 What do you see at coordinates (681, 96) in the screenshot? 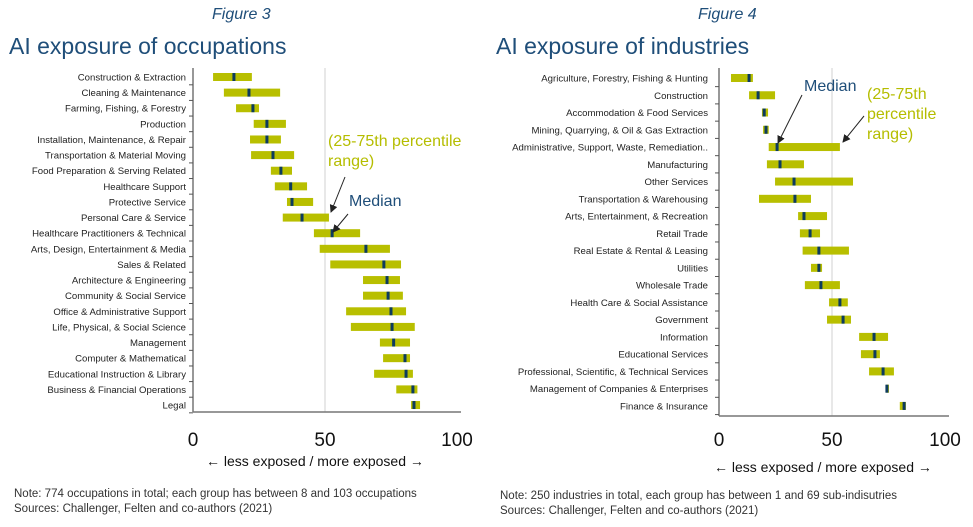
I see `chart2-category-label: Construction` at bounding box center [681, 96].